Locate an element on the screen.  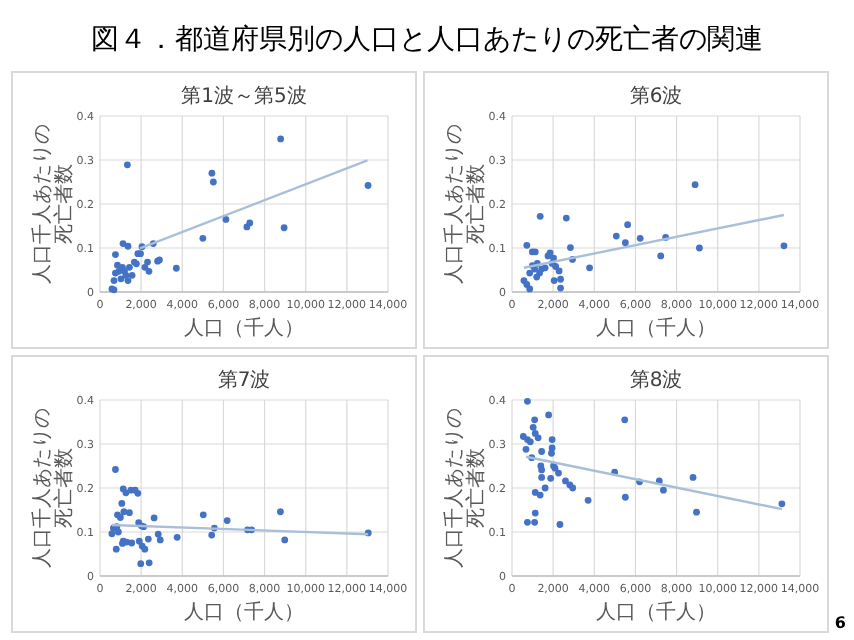
chart-title: 第1波～第5波 is located at coordinates (244, 96).